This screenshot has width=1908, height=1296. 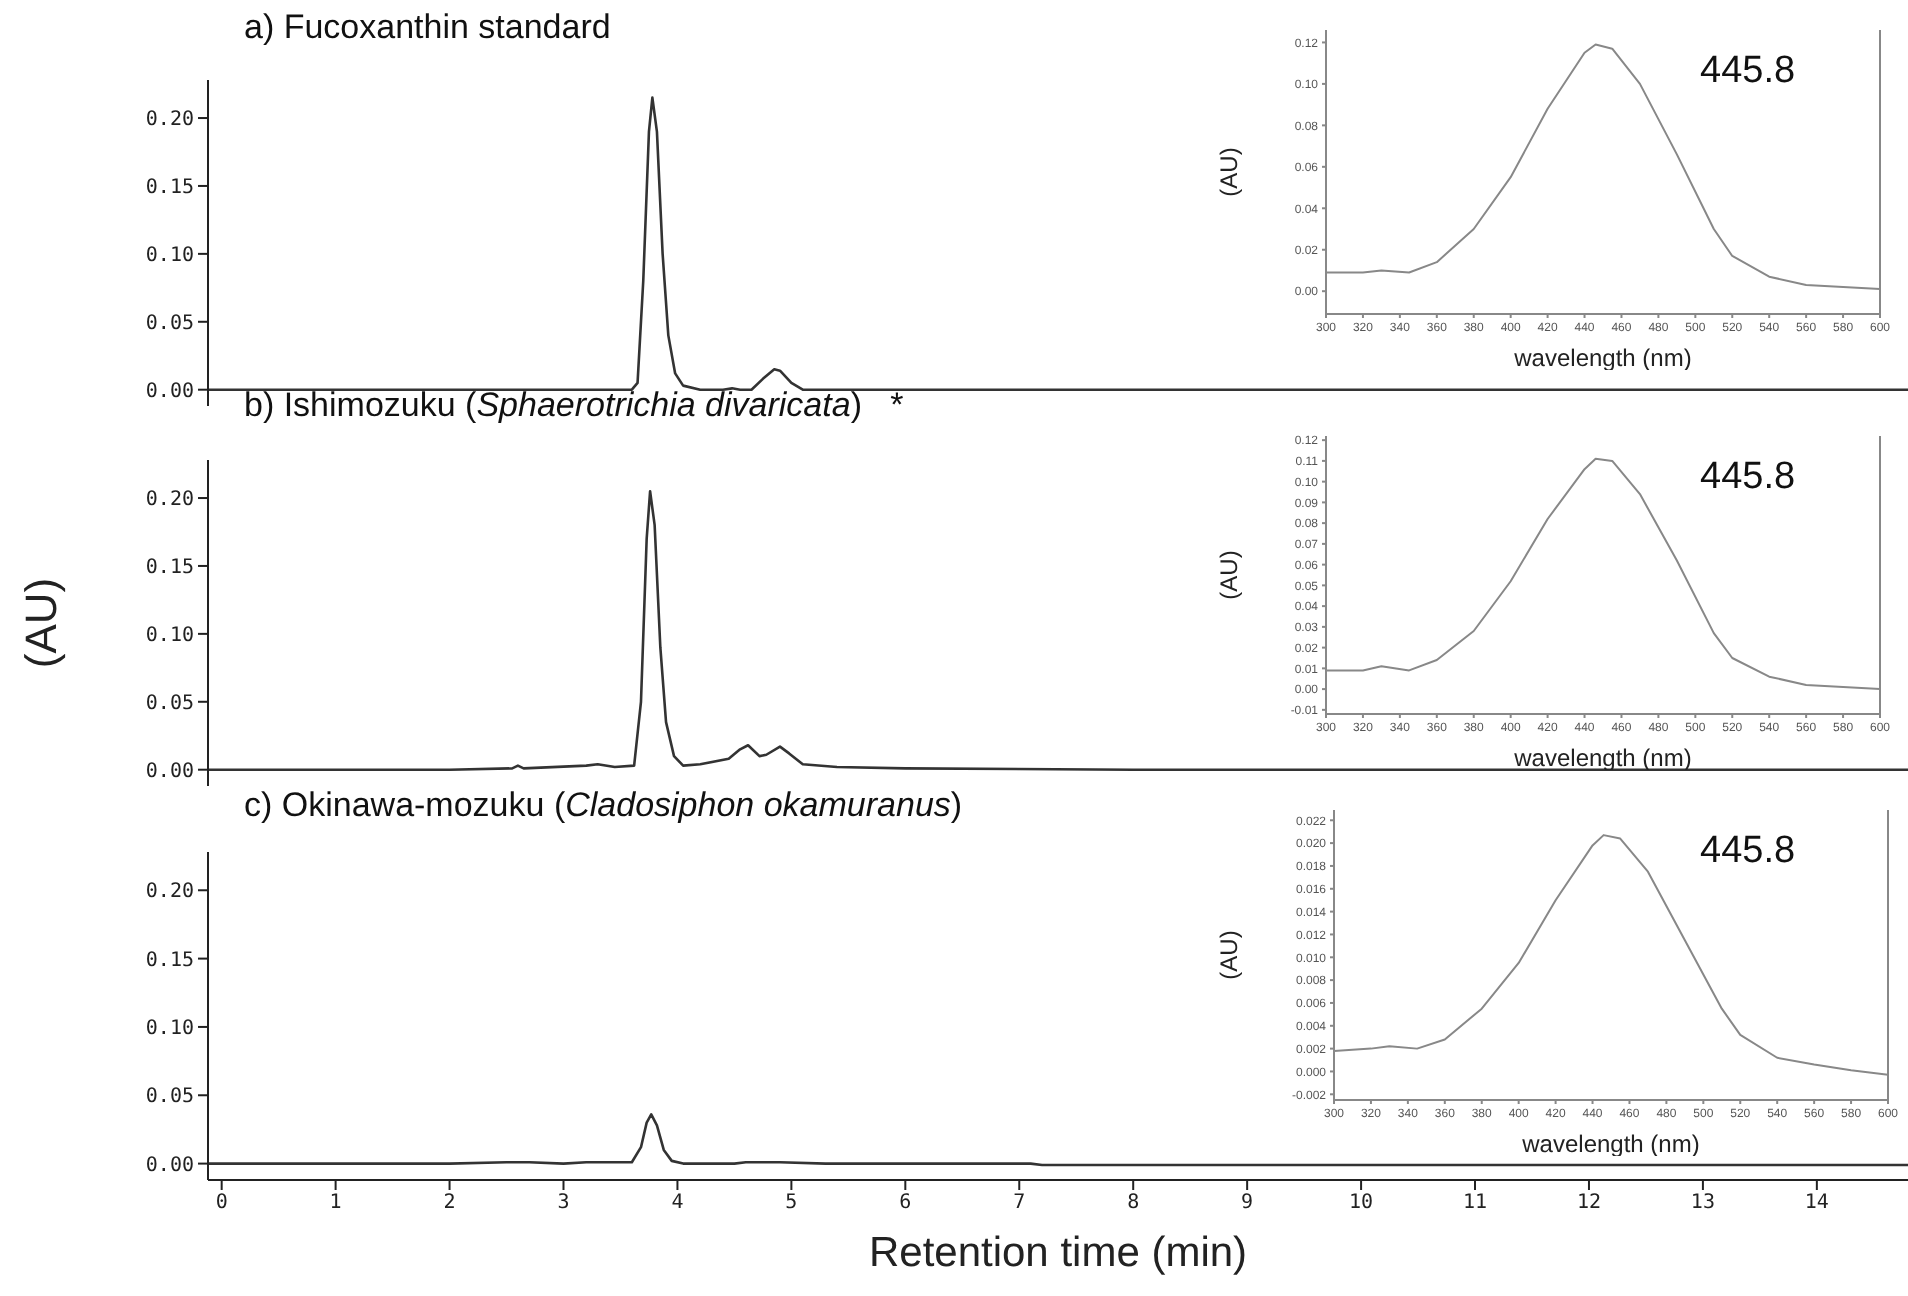 What do you see at coordinates (427, 27) in the screenshot?
I see `chart-title: a) Fucoxanthin standard` at bounding box center [427, 27].